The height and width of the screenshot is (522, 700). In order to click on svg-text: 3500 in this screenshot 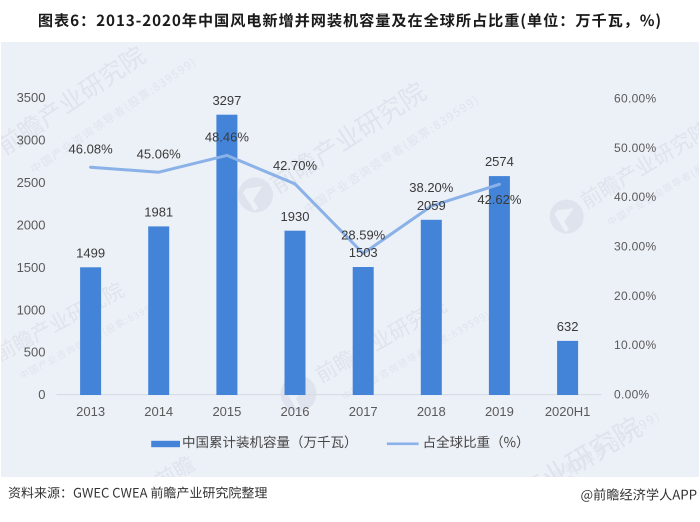, I will do `click(31, 97)`.